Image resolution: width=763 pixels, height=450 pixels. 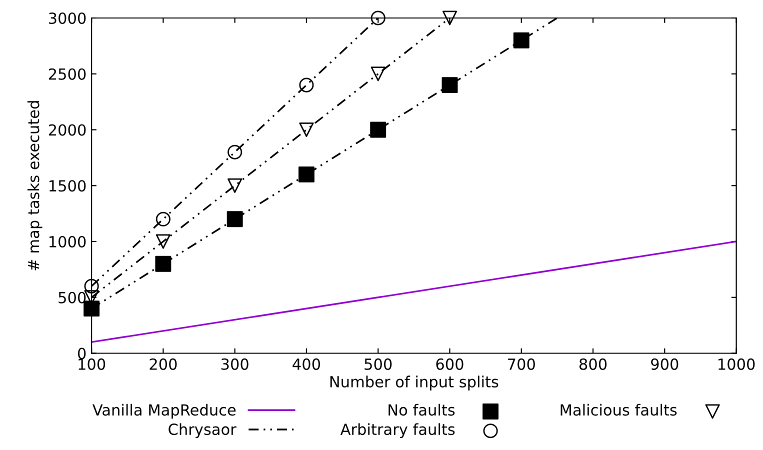 What do you see at coordinates (421, 410) in the screenshot?
I see `legend-label: No faults` at bounding box center [421, 410].